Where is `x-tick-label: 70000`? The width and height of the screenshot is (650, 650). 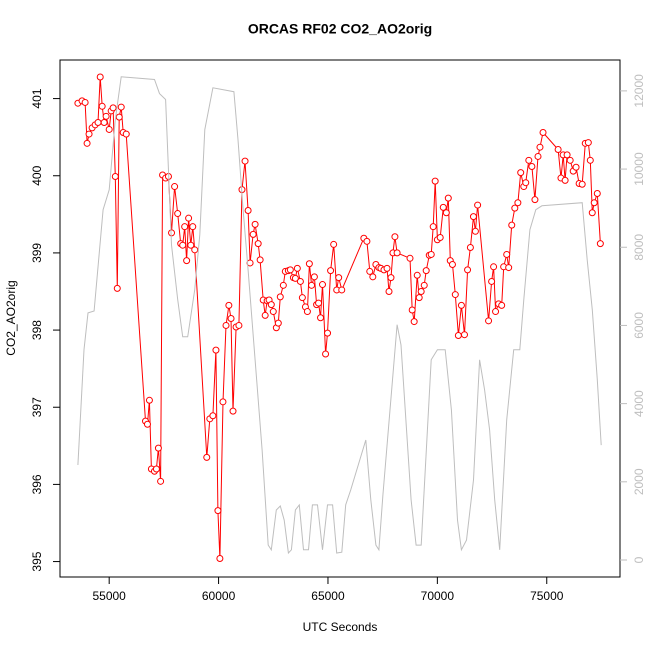
x-tick-label: 70000 is located at coordinates (438, 596).